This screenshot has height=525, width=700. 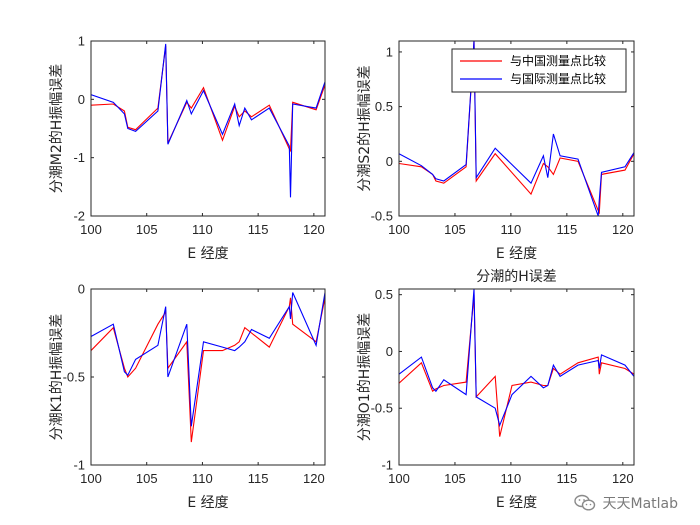 I want to click on legend: 与中国测量点比较 与国际测量点比较, so click(x=539, y=70).